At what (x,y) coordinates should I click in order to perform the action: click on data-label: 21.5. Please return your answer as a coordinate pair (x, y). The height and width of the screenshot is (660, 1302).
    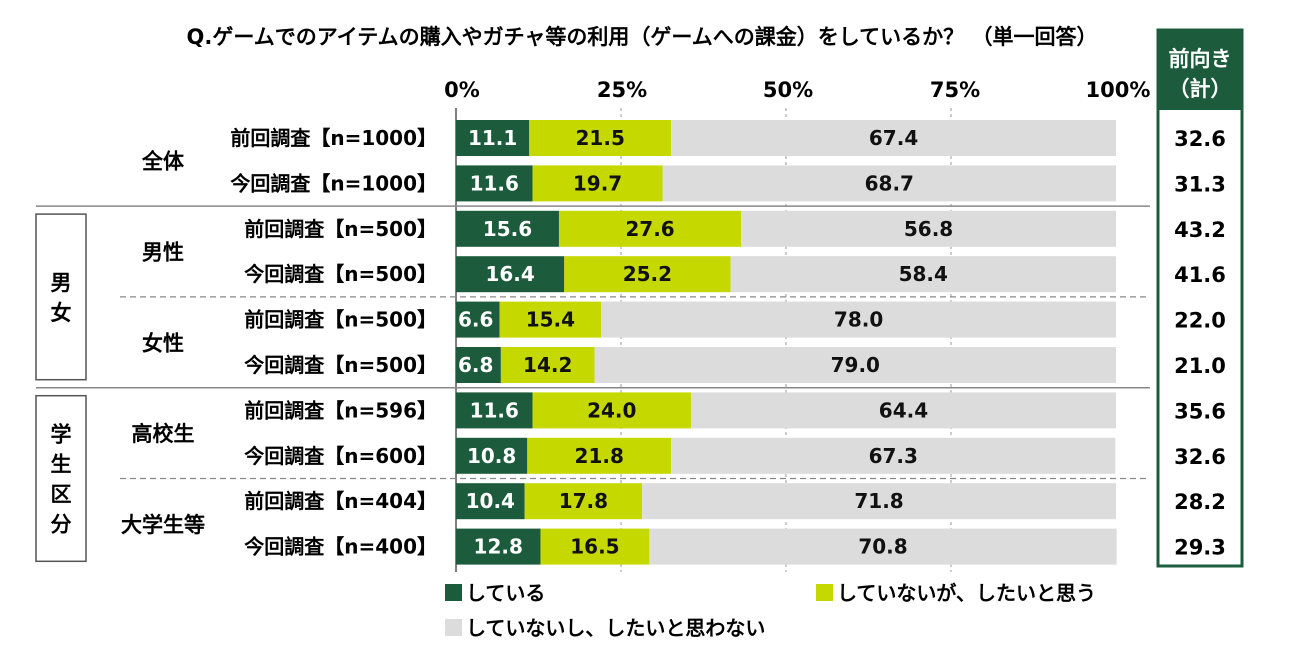
    Looking at the image, I should click on (600, 138).